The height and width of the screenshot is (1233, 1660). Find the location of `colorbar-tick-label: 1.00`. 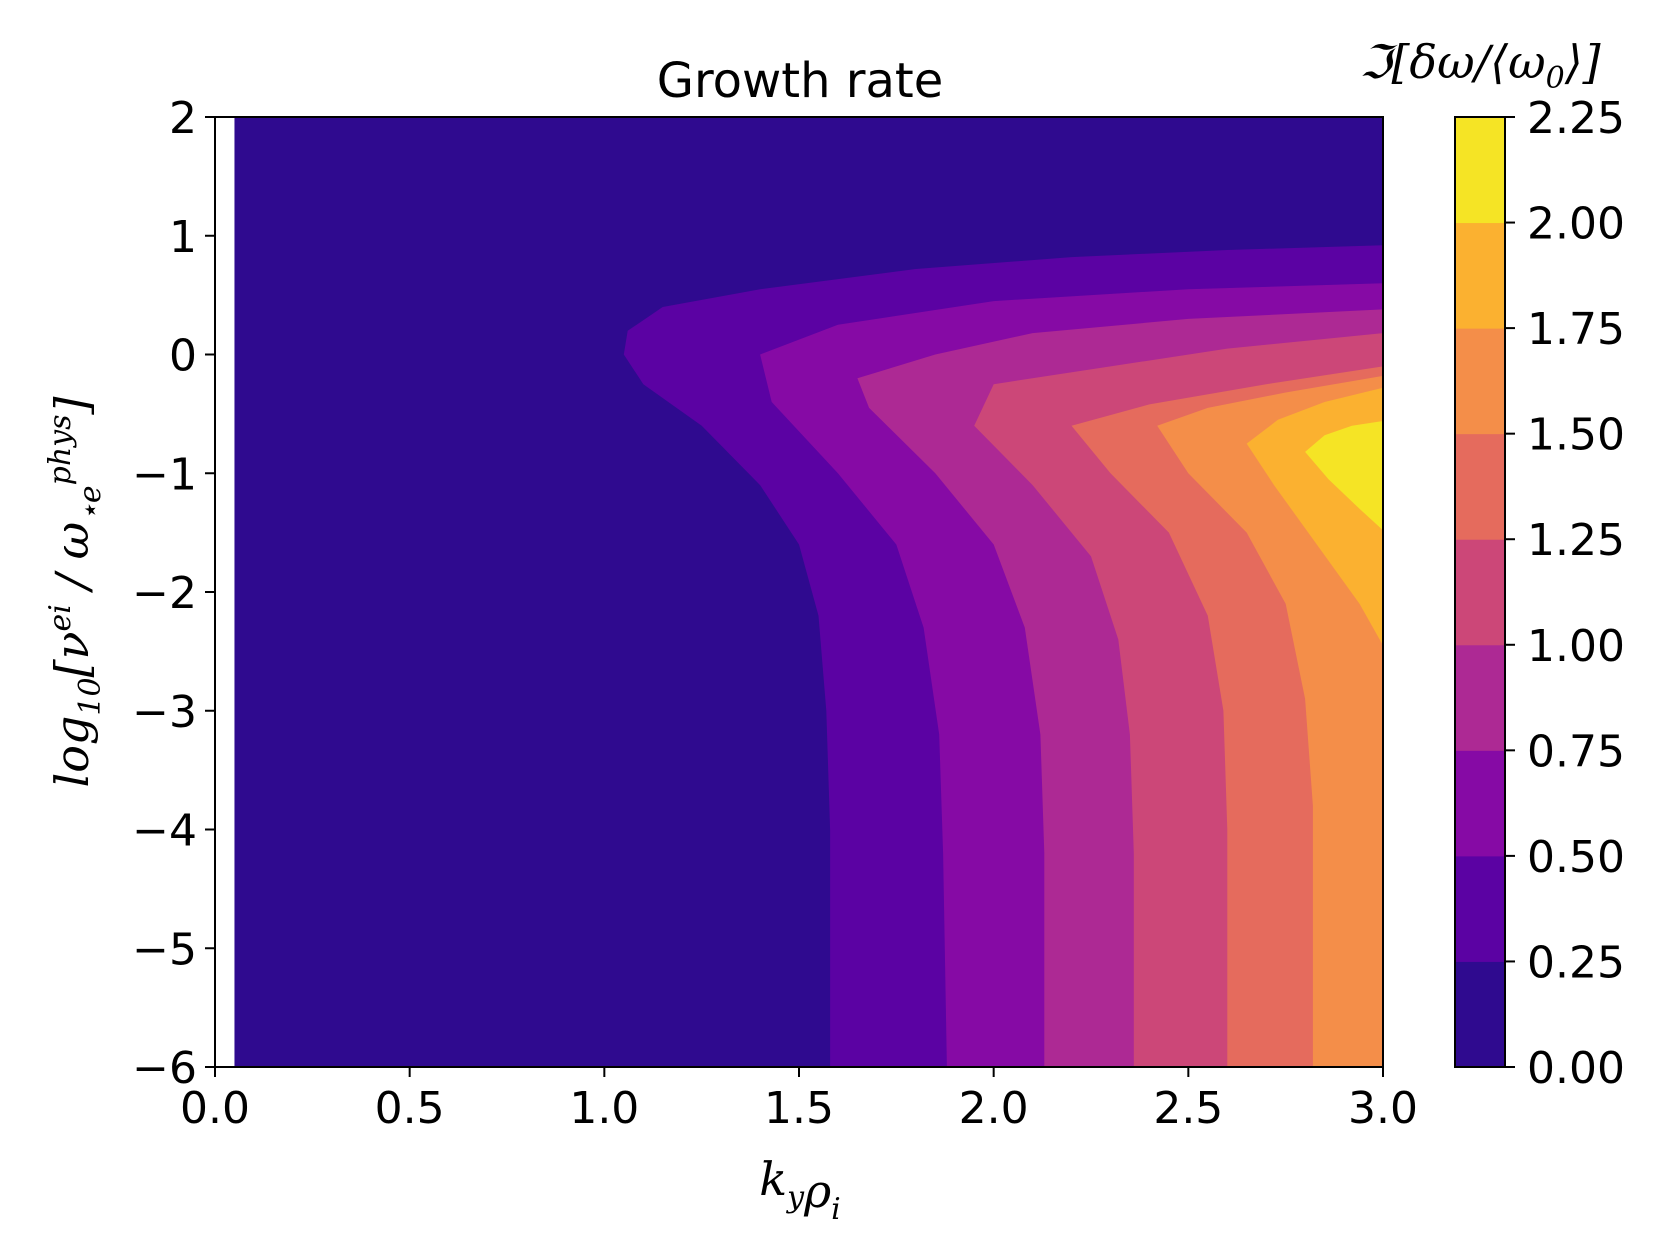

colorbar-tick-label: 1.00 is located at coordinates (1576, 646).